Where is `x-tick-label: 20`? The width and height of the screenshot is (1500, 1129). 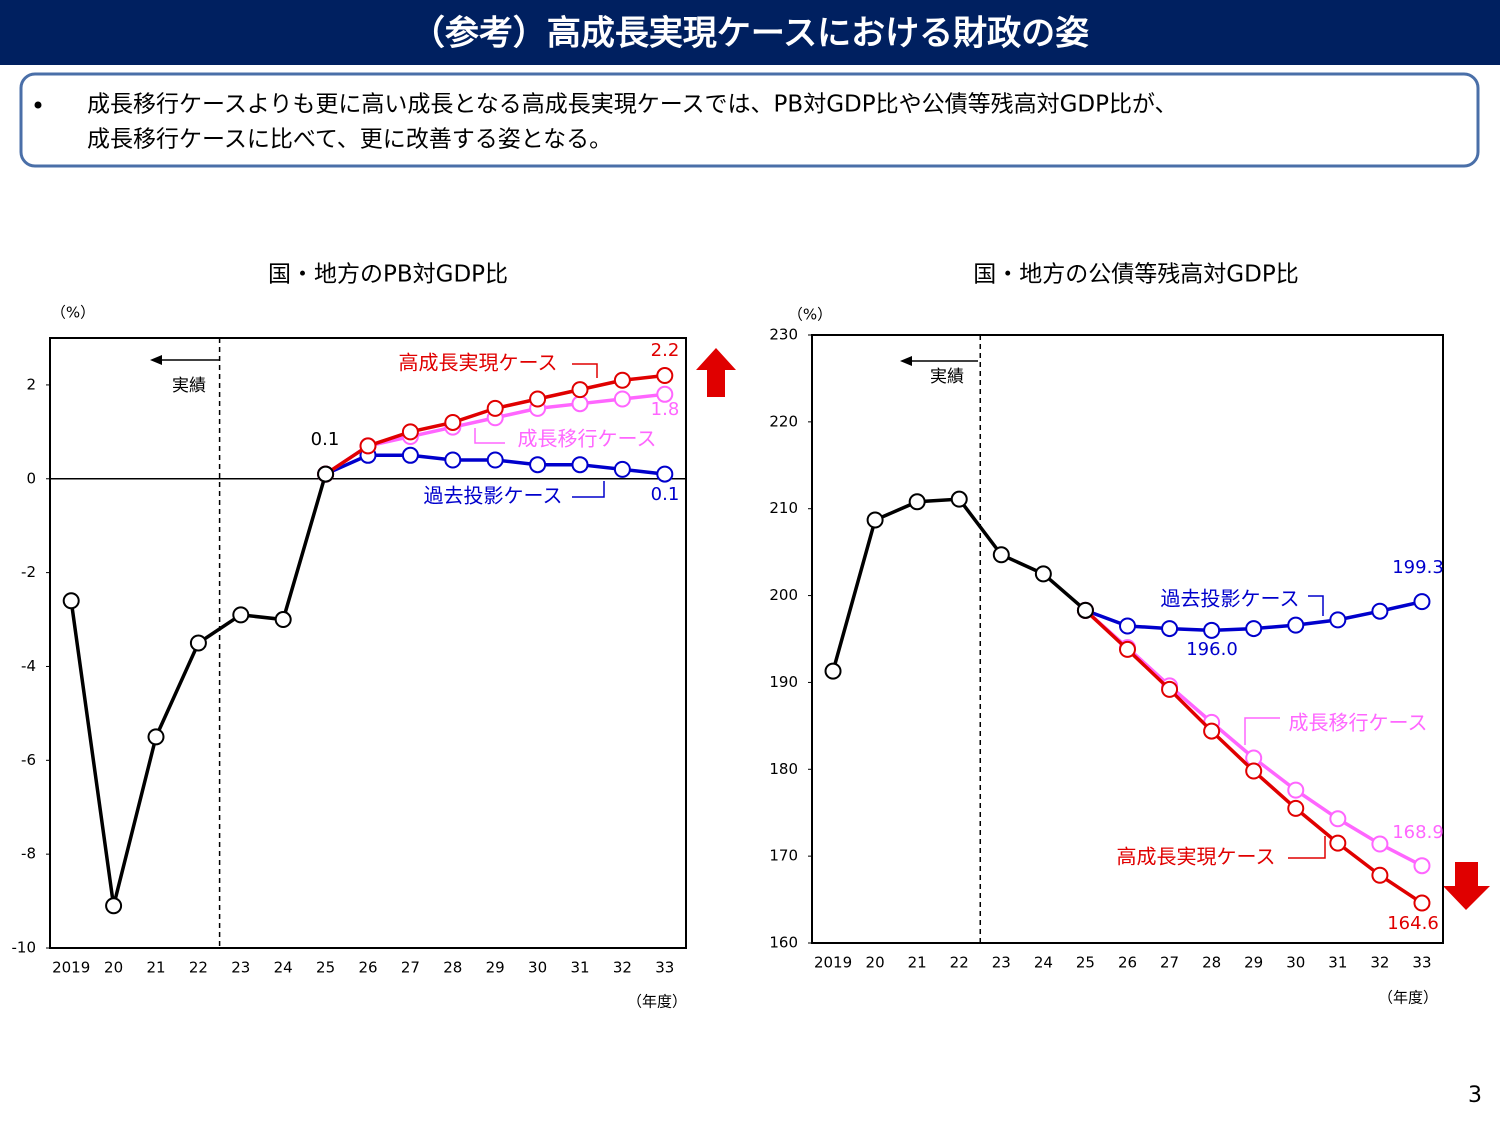
x-tick-label: 20 is located at coordinates (875, 963).